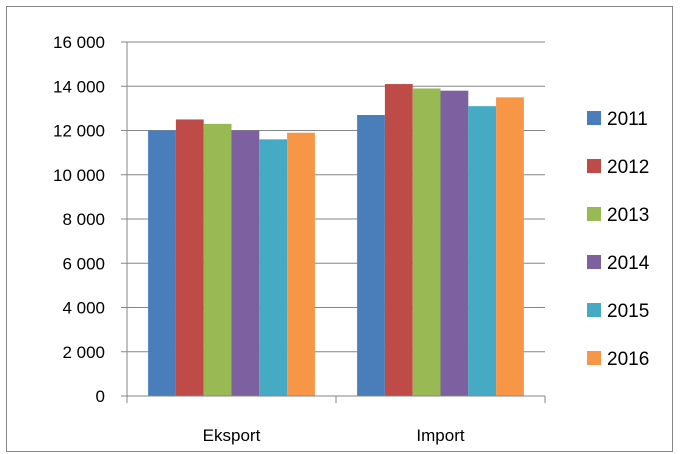  What do you see at coordinates (594, 262) in the screenshot?
I see `legend-swatch-2014` at bounding box center [594, 262].